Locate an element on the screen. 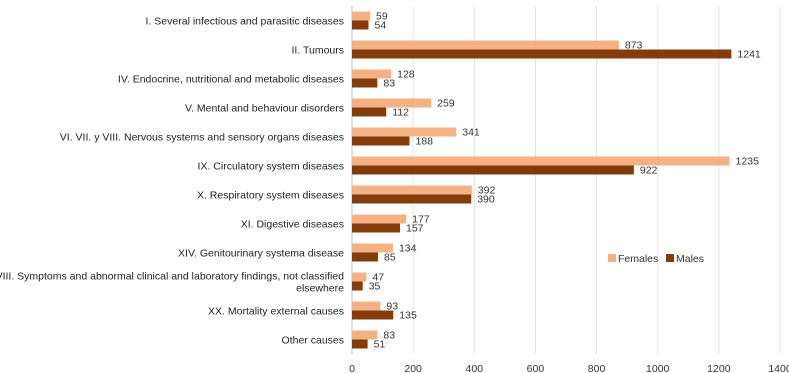  data-label: 93 is located at coordinates (392, 307).